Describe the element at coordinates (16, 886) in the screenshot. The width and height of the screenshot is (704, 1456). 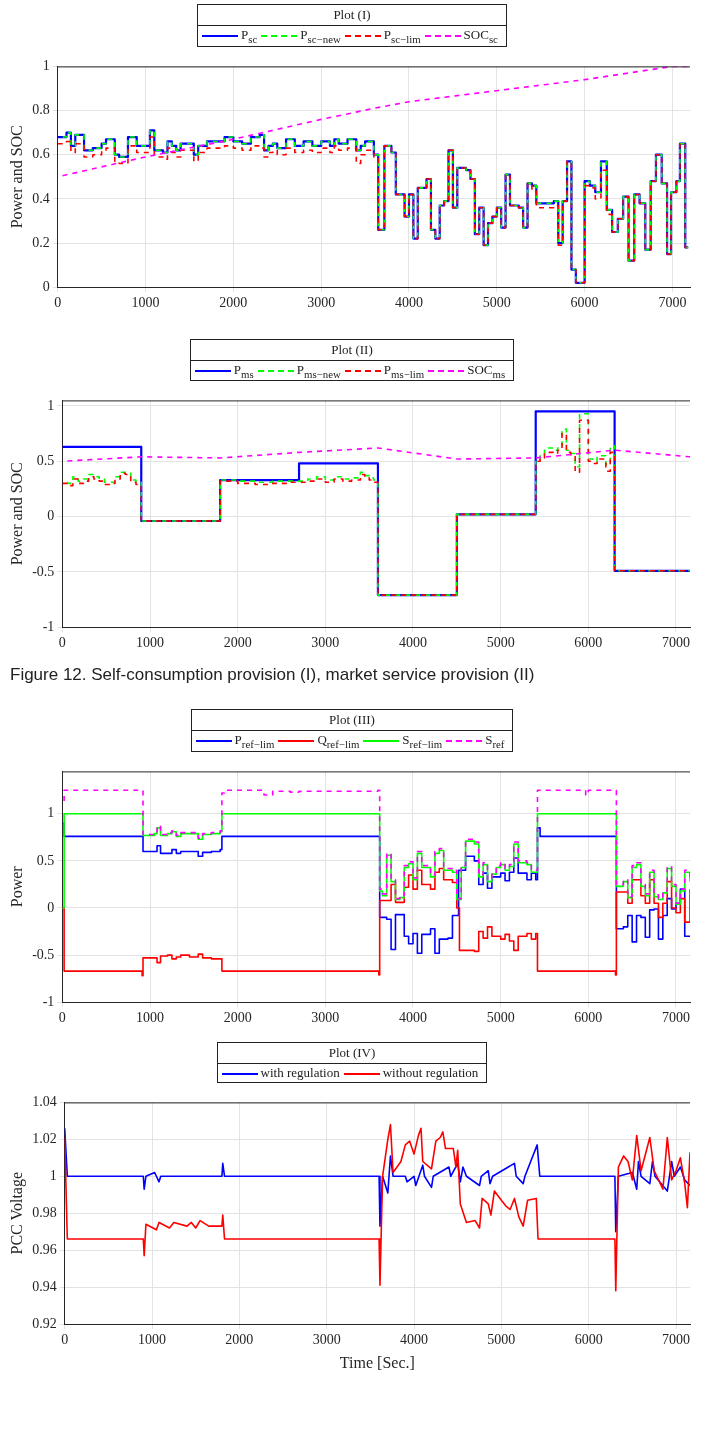
I see `y-axis-title: Power` at that location.